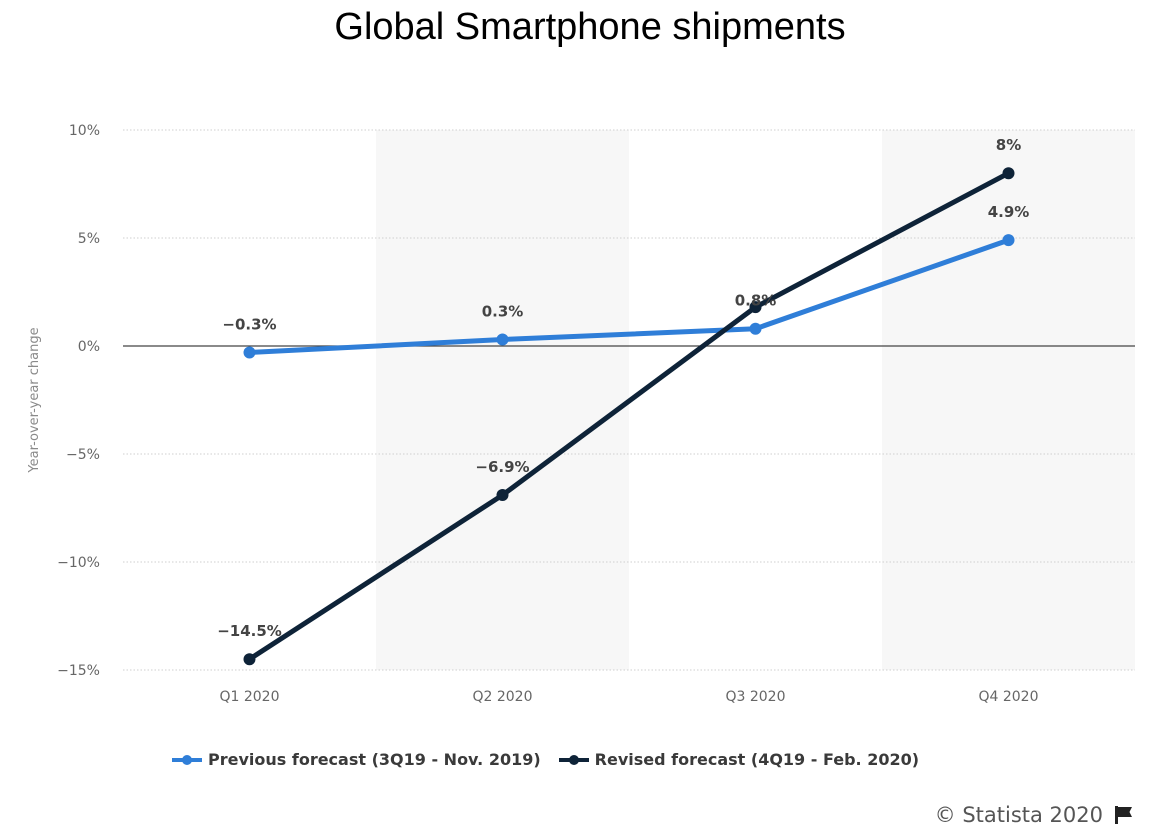  I want to click on legend-swatch-revised, so click(573, 760).